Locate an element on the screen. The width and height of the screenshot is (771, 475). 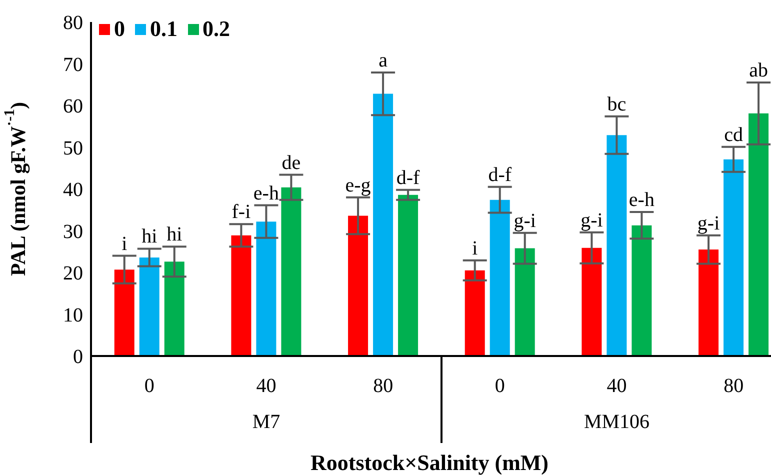
y-tick-label: 10 is located at coordinates (73, 315).